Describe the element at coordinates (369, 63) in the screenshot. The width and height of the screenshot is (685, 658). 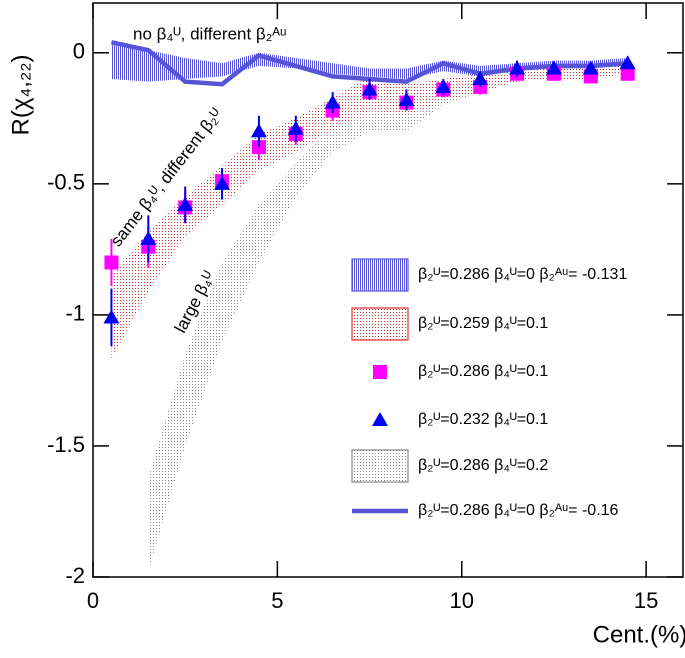
I see `line` at that location.